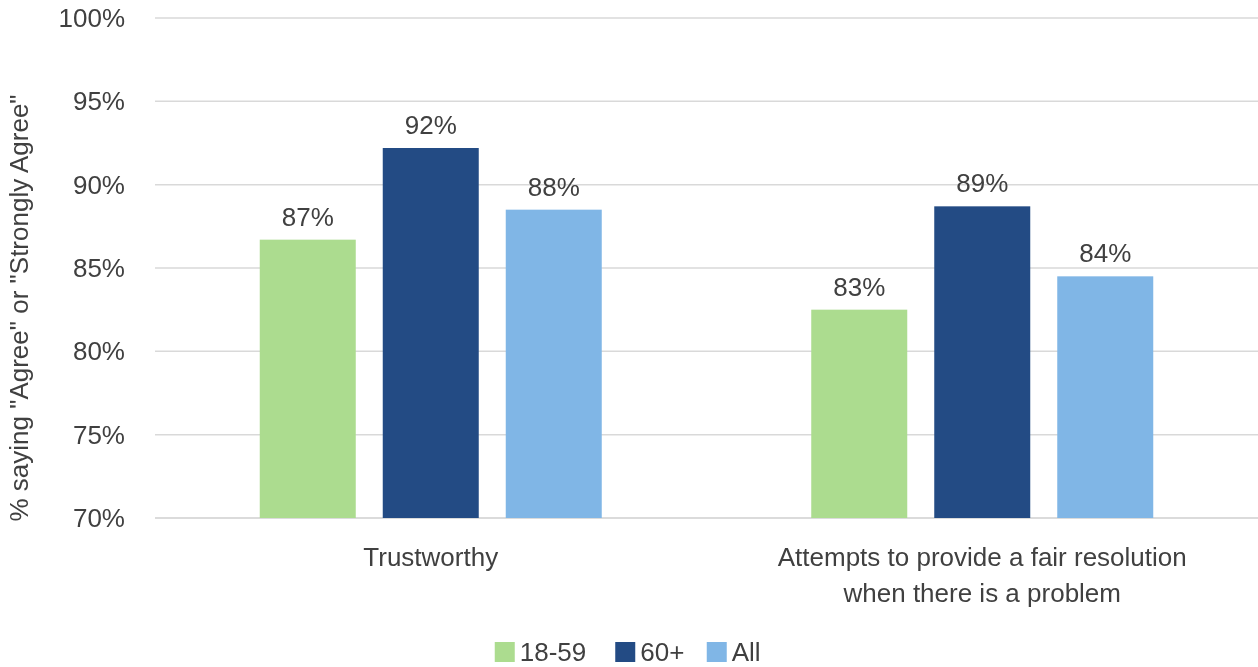  Describe the element at coordinates (1105, 253) in the screenshot. I see `data-label: 84%` at that location.